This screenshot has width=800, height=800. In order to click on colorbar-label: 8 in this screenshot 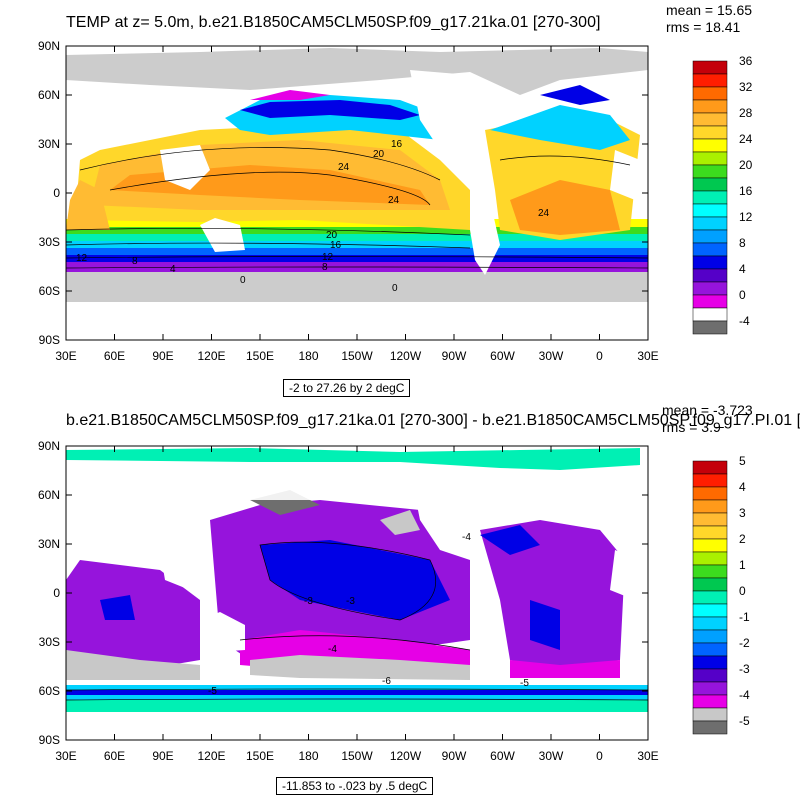, I will do `click(742, 243)`.